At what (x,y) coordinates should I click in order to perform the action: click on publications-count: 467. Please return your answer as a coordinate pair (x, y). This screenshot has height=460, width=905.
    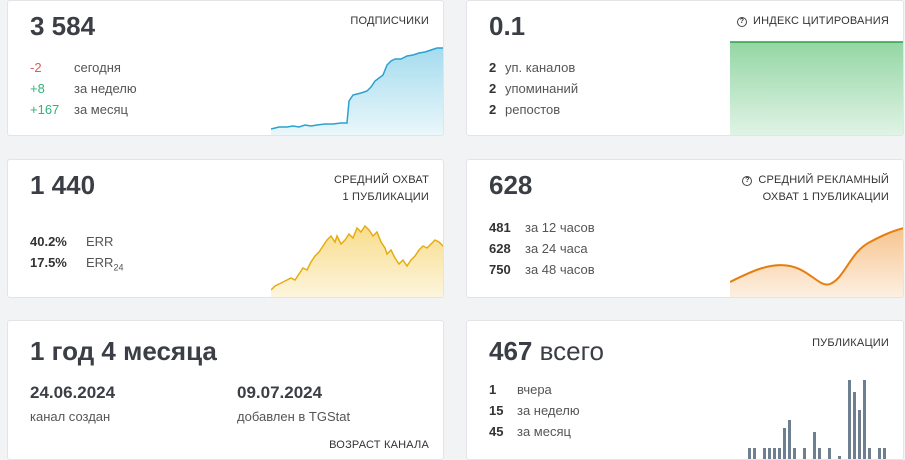
    Looking at the image, I should click on (511, 351).